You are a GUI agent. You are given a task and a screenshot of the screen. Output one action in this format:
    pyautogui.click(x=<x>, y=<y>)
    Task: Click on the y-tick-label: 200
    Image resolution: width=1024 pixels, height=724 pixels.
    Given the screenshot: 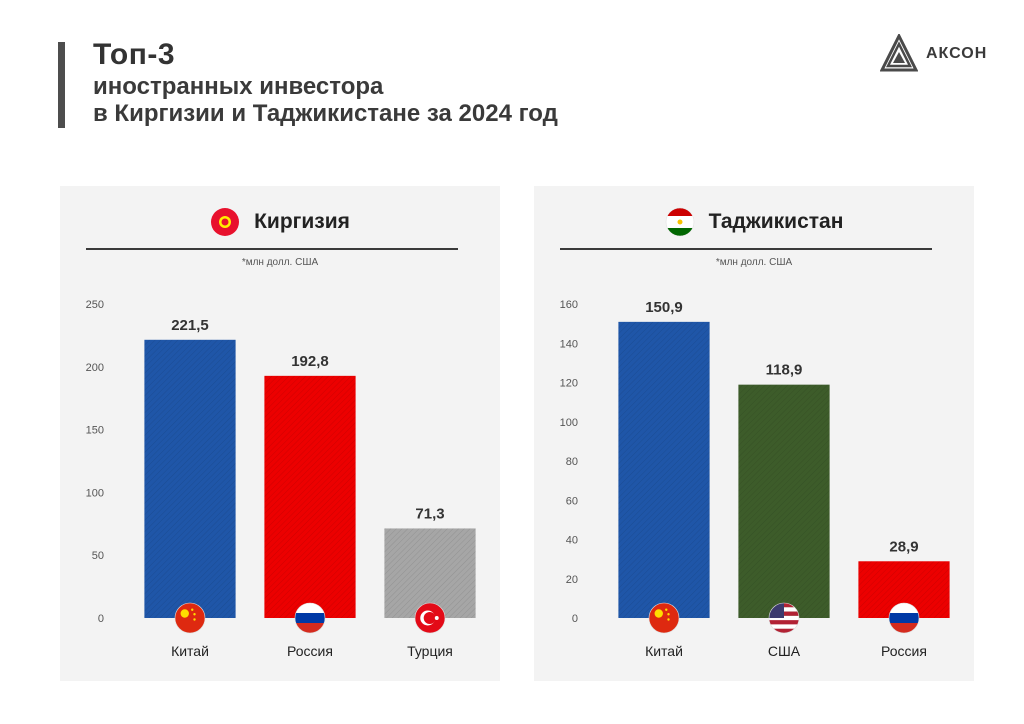 What is the action you would take?
    pyautogui.click(x=95, y=368)
    